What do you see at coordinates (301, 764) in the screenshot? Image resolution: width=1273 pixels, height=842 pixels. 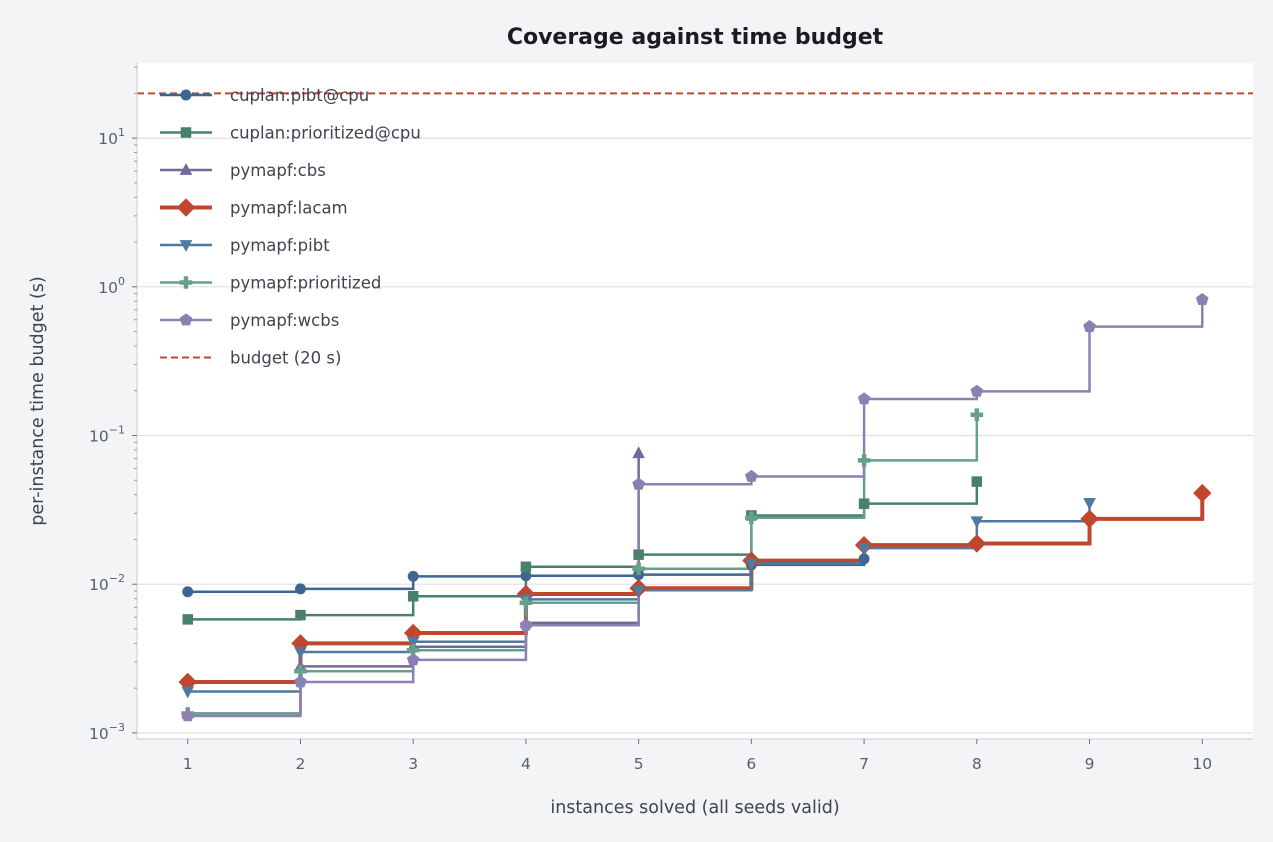 I see `x-tick-label: 2` at bounding box center [301, 764].